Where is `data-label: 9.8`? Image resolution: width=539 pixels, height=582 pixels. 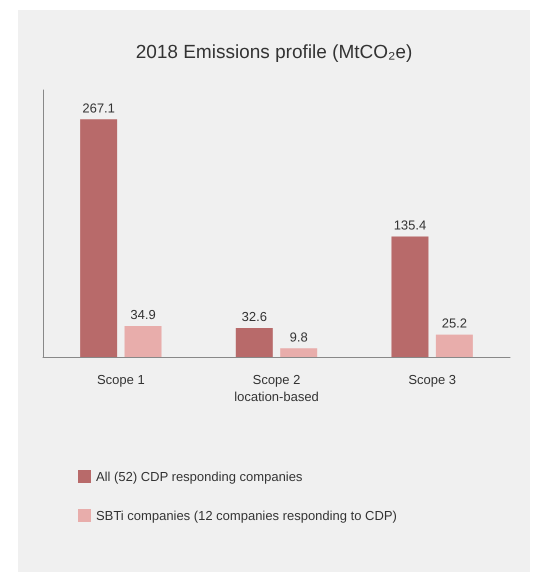
data-label: 9.8 is located at coordinates (299, 336).